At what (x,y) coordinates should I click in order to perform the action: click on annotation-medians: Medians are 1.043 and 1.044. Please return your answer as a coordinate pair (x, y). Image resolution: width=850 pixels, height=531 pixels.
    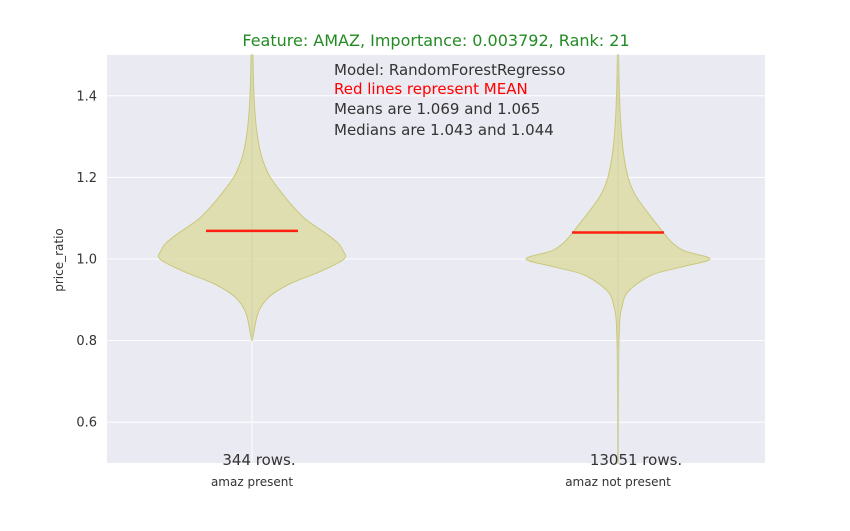
    Looking at the image, I should click on (444, 130).